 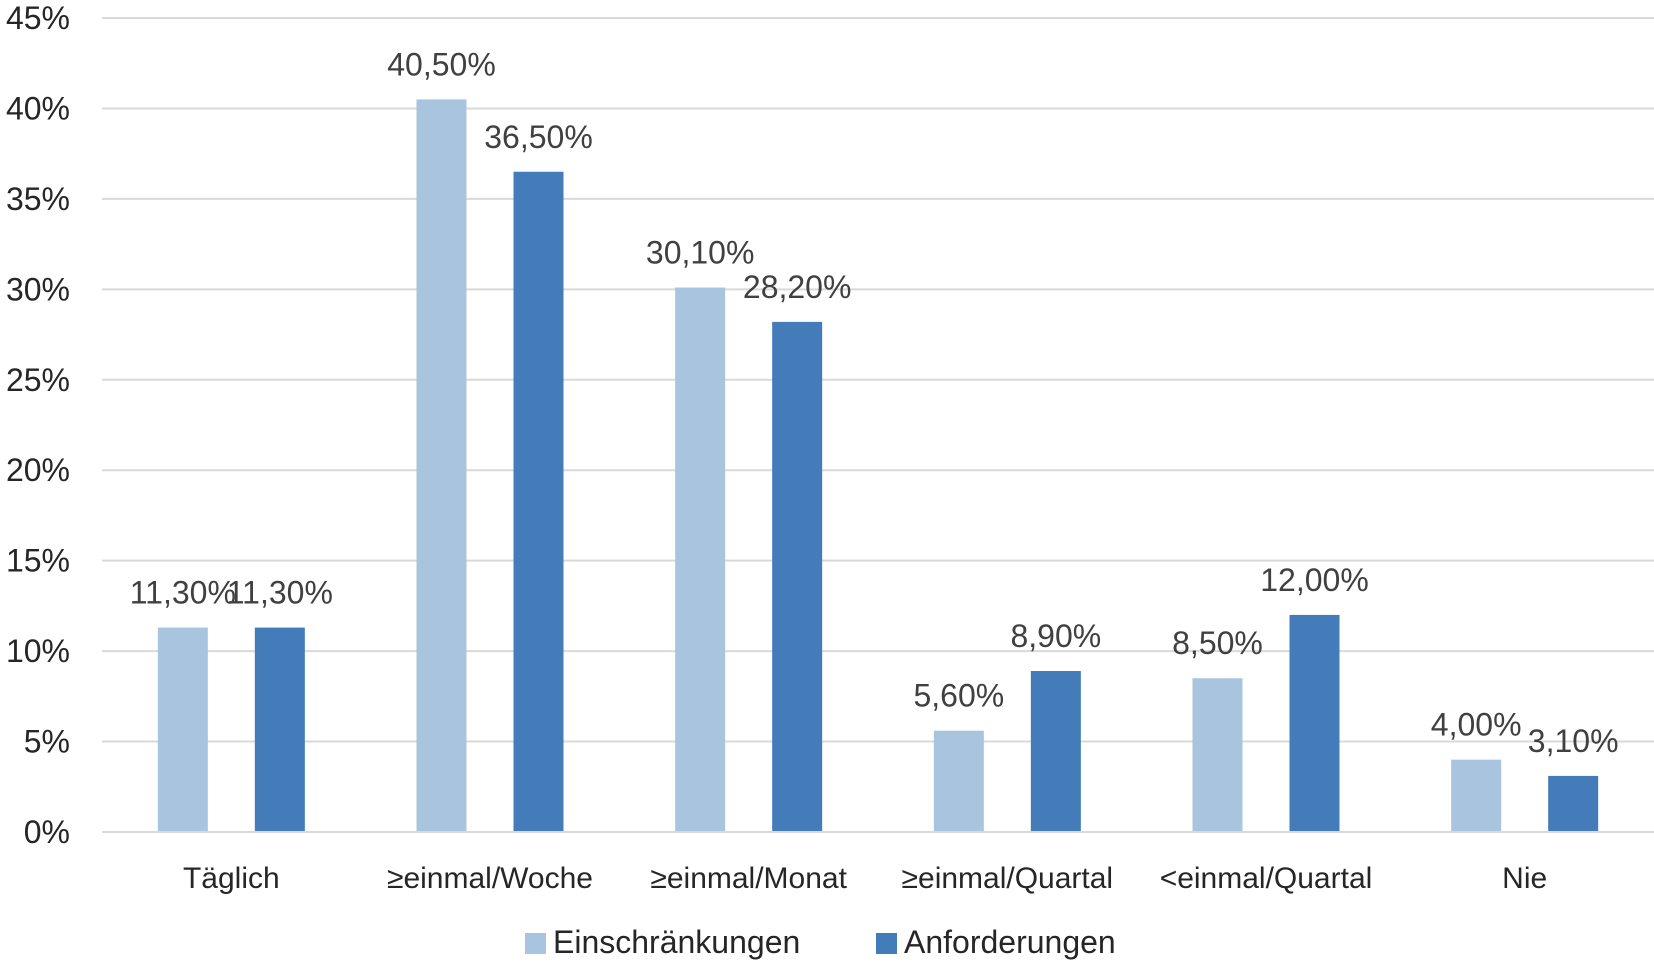 I want to click on data-label: 12,00%, so click(x=1314, y=580).